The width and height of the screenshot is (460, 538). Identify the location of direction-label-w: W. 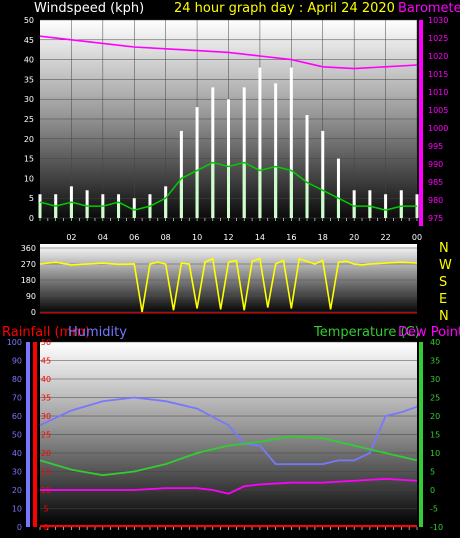
(445, 265).